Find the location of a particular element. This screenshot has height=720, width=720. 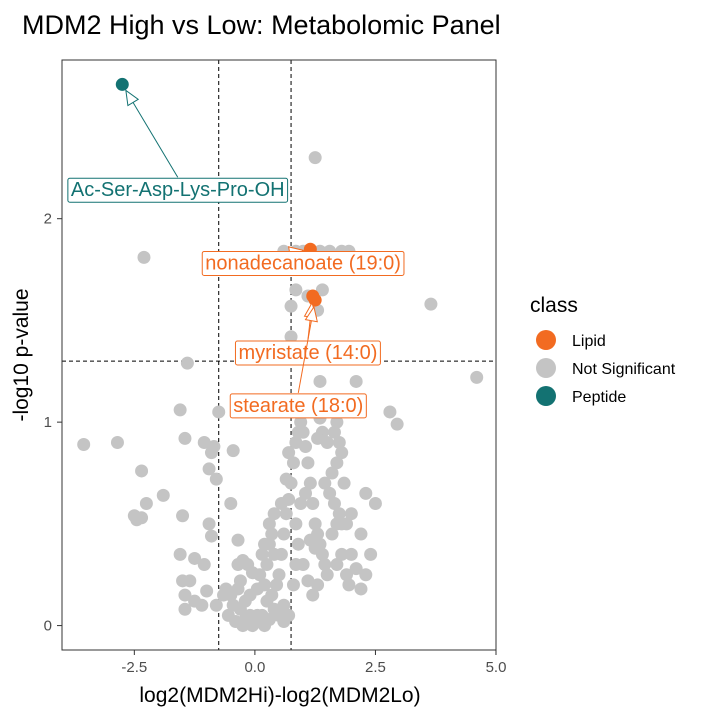

annotation-arrowhead is located at coordinates (311, 314).